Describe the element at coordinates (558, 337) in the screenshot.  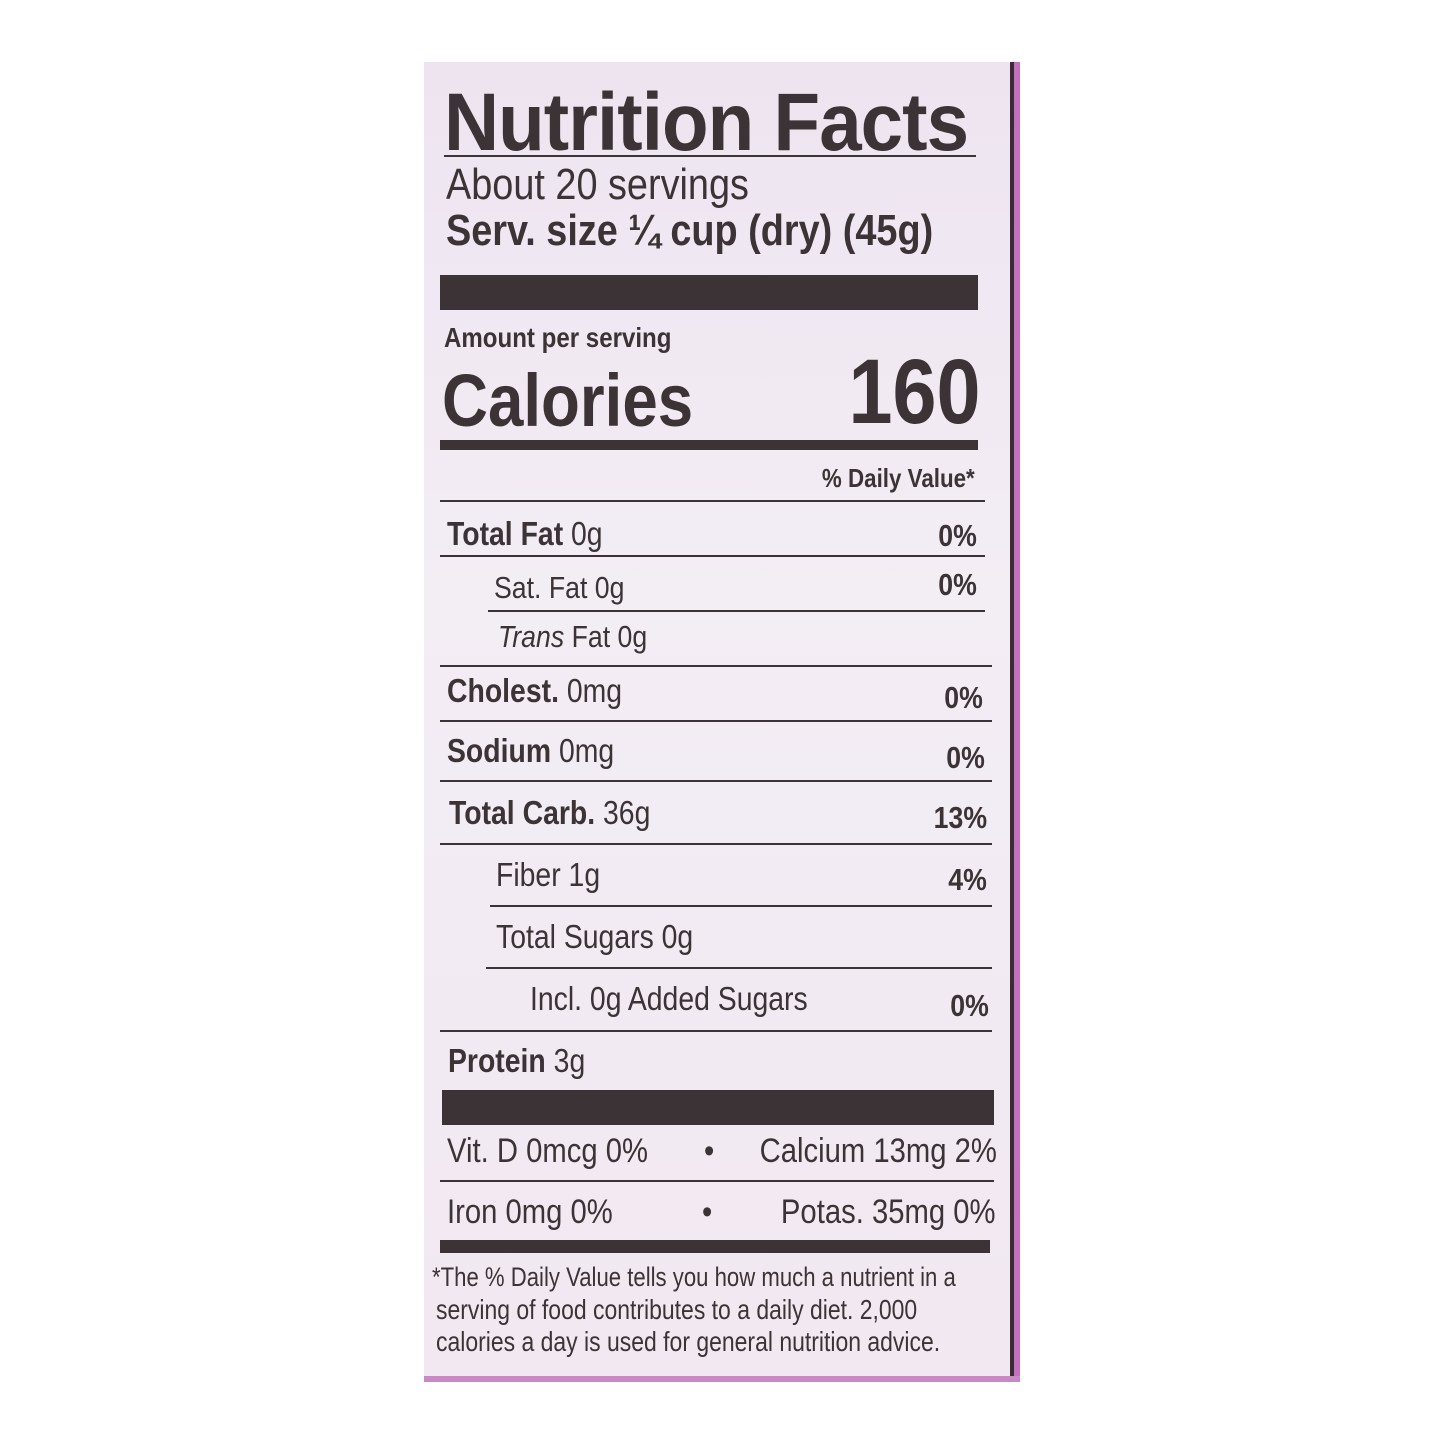
I see `amount-per-serving: Amount per serving` at that location.